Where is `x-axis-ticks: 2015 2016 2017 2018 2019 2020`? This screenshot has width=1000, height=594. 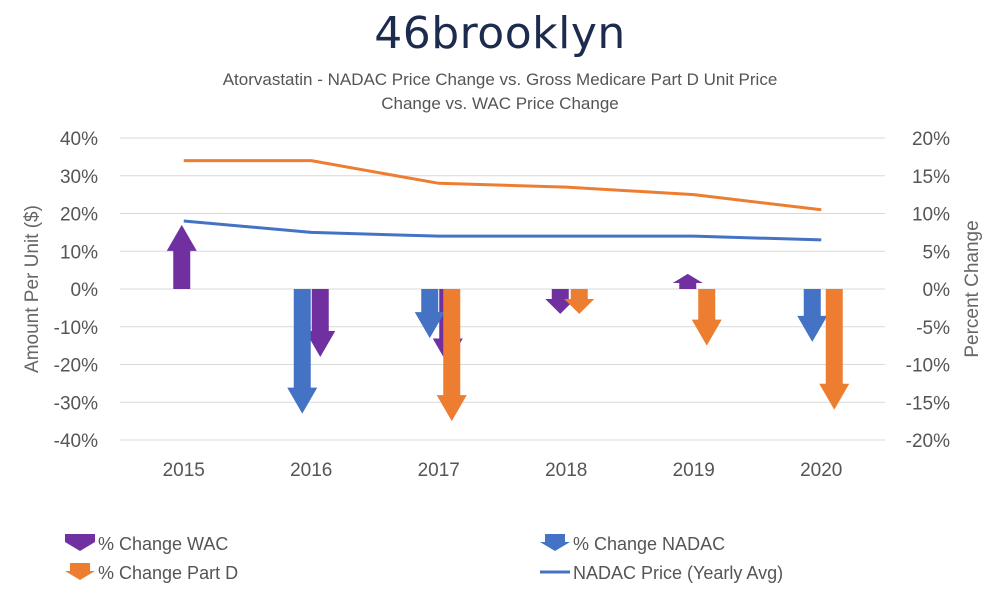 x-axis-ticks: 2015 2016 2017 2018 2019 2020 is located at coordinates (503, 470).